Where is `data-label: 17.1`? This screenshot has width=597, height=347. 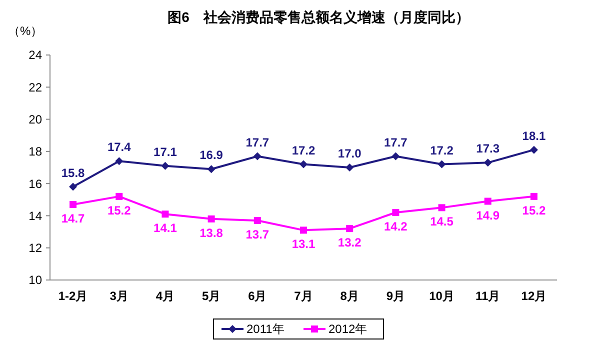
data-label: 17.1 is located at coordinates (166, 151).